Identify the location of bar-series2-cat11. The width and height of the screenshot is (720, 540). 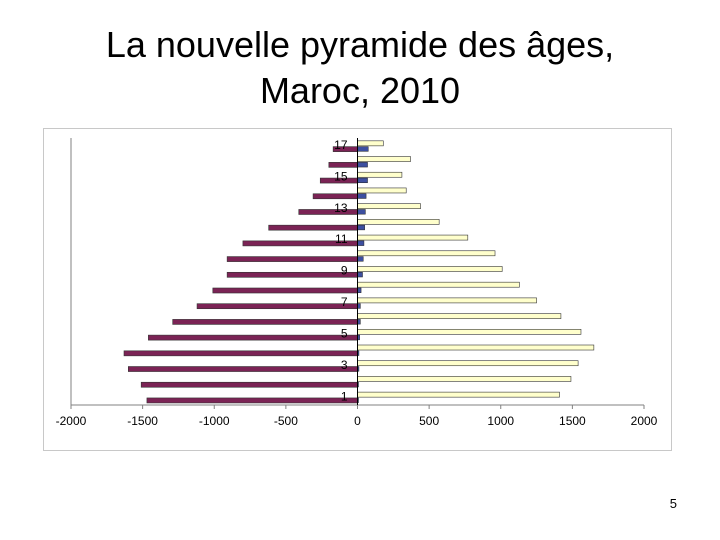
(413, 237).